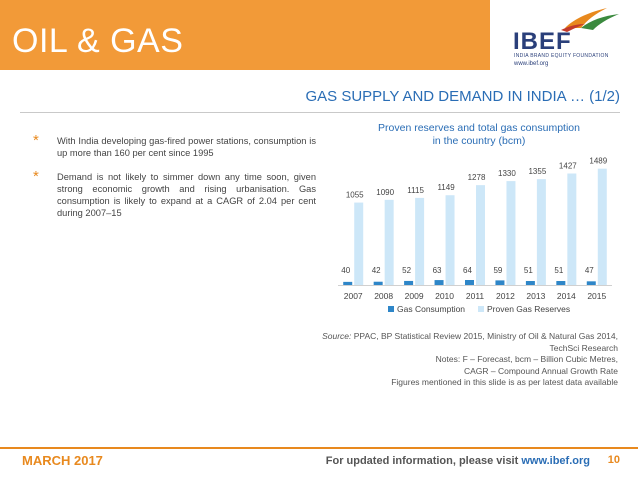  What do you see at coordinates (462, 96) in the screenshot?
I see `section-title: GAS SUPPLY AND DEMAND IN INDIA … (1/2)` at bounding box center [462, 96].